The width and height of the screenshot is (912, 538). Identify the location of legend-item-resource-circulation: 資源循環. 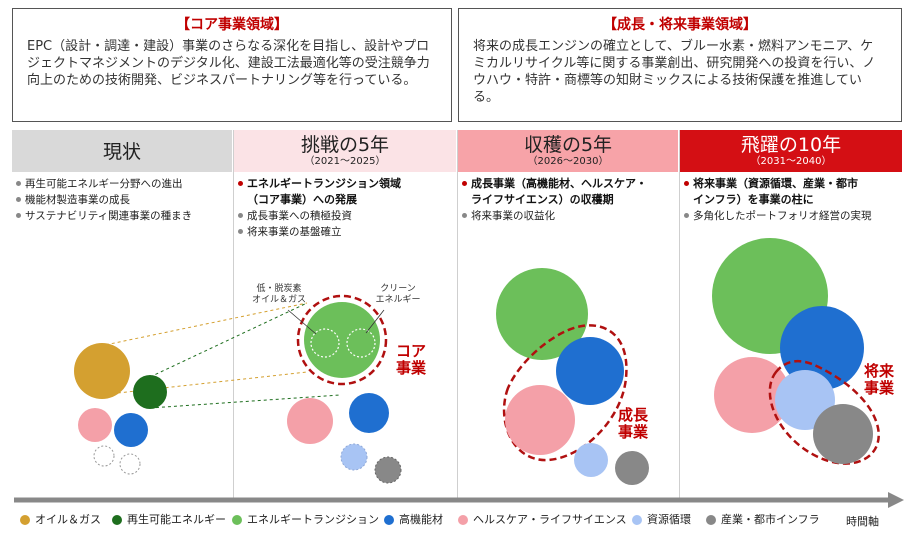
(661, 520).